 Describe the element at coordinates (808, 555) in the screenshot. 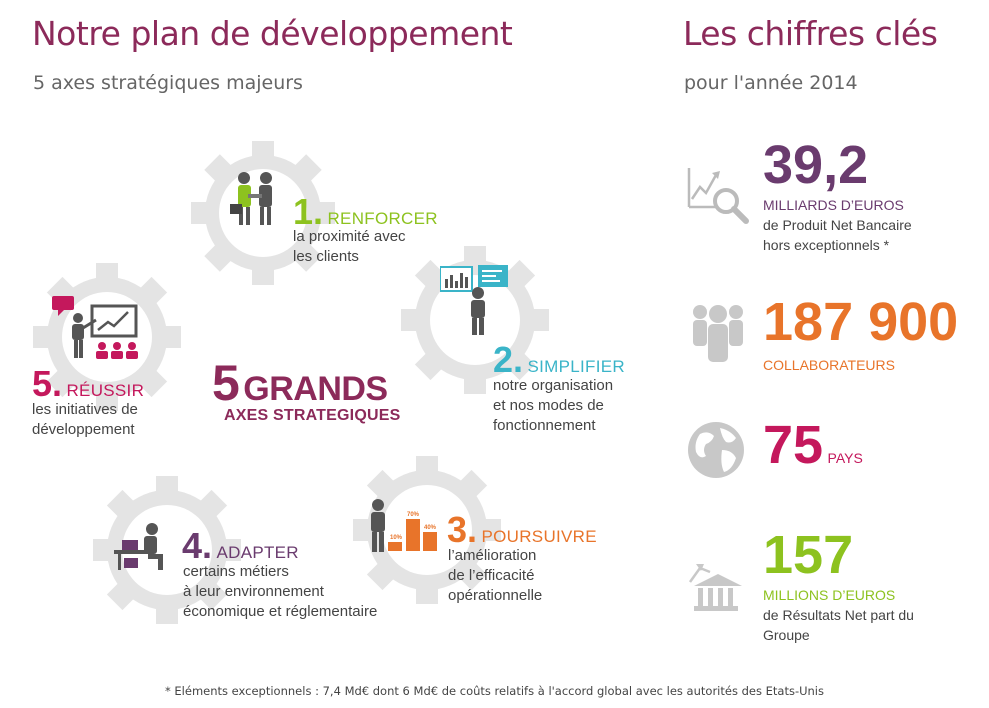

I see `figure-result-value: 157` at that location.